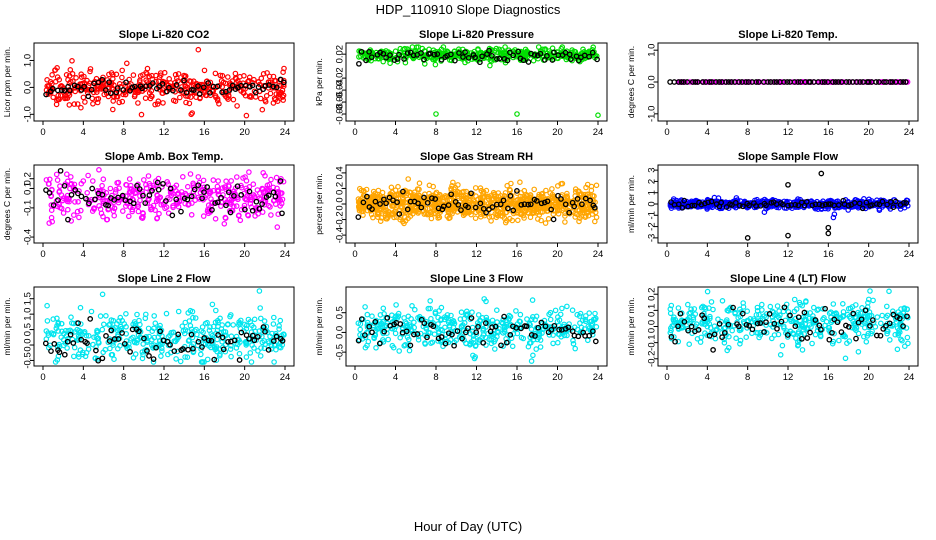 The width and height of the screenshot is (936, 540). Describe the element at coordinates (340, 332) in the screenshot. I see `y-tick-label: 0.0` at that location.